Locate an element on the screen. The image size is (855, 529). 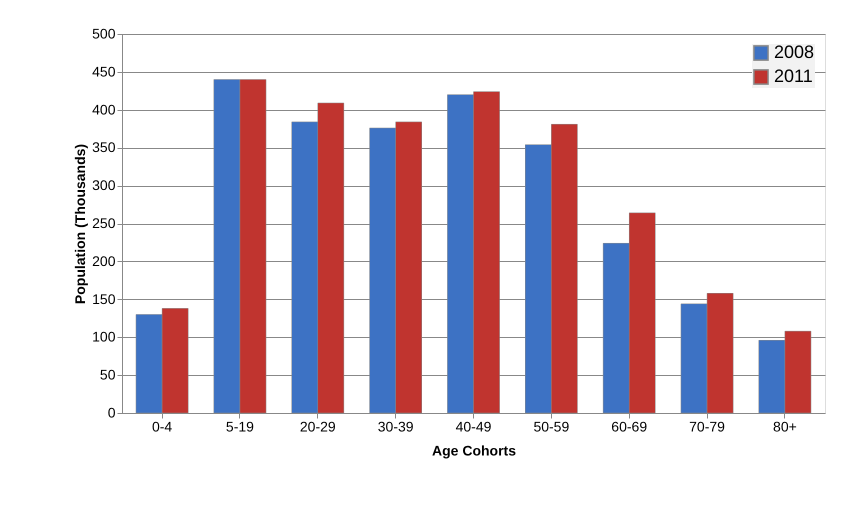
y-tick-label: 200 is located at coordinates (104, 260).